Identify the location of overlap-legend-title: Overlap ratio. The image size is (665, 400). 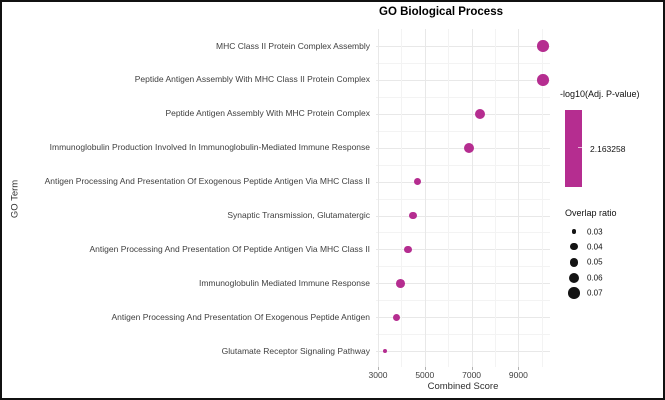
(591, 213).